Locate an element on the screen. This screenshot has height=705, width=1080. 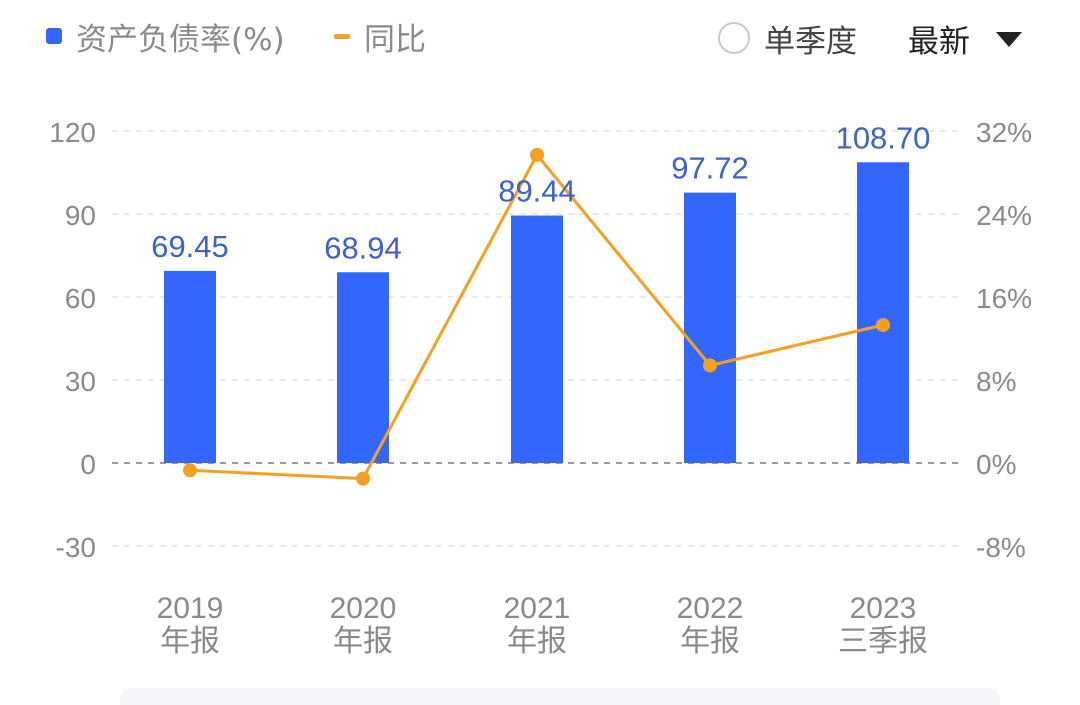
bar-data-label: 97.72 is located at coordinates (710, 168).